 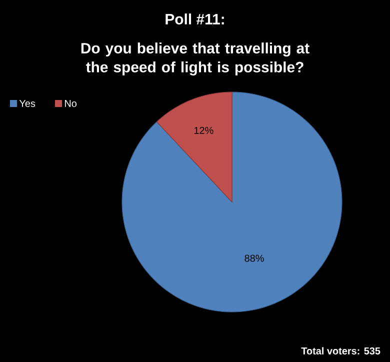 I want to click on data-label: 88%, so click(x=254, y=258).